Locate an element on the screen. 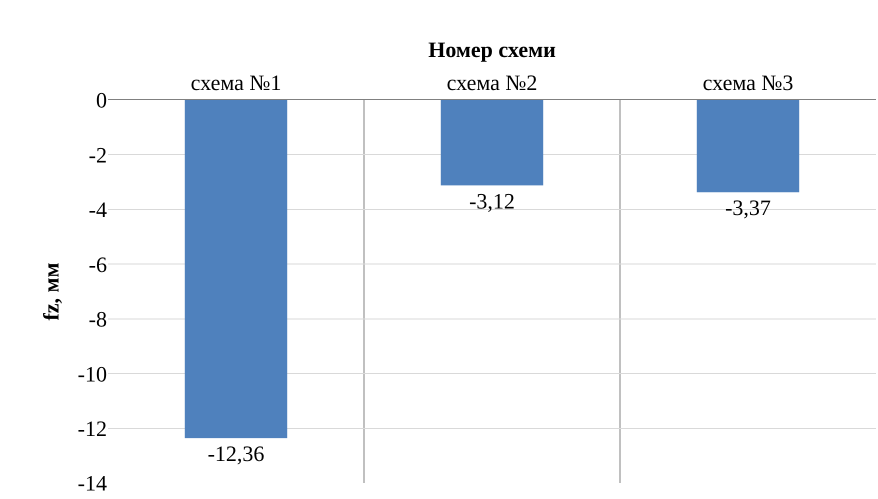  y-tick-label: -2 is located at coordinates (97, 155).